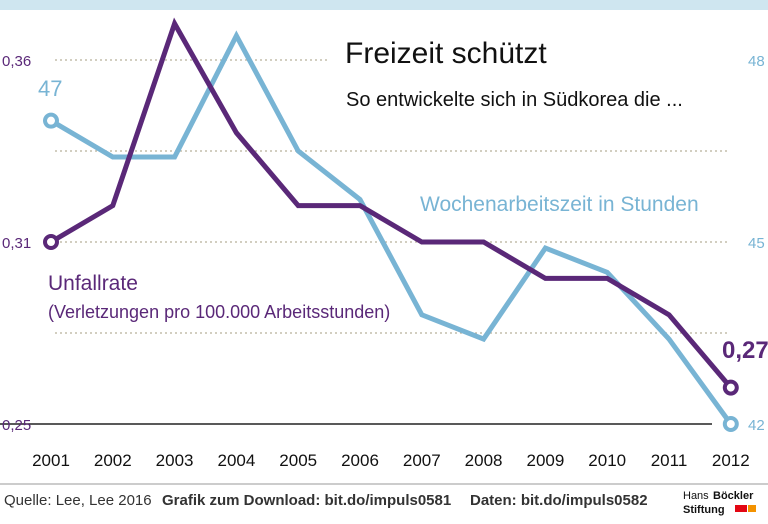 This screenshot has width=768, height=524. I want to click on logo-hans: Hans, so click(696, 496).